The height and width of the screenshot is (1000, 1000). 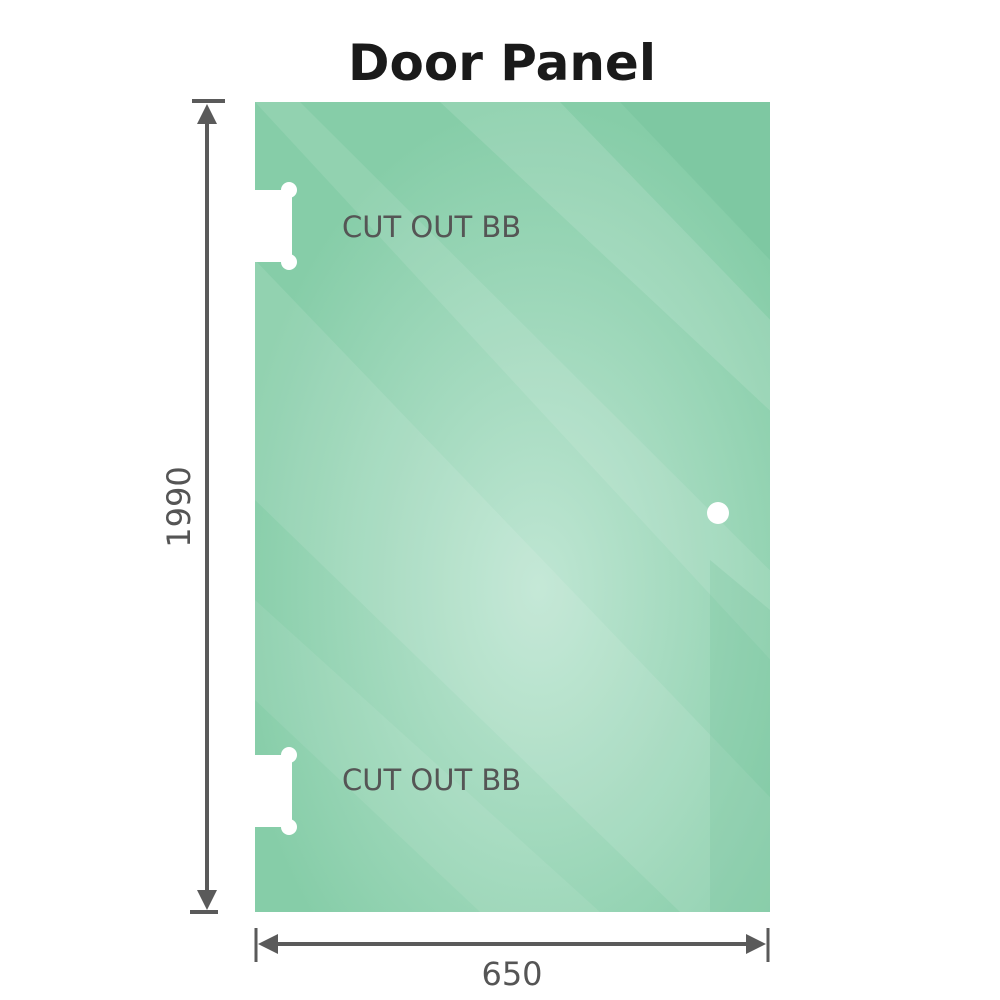 What do you see at coordinates (275, 791) in the screenshot?
I see `cutout-bottom` at bounding box center [275, 791].